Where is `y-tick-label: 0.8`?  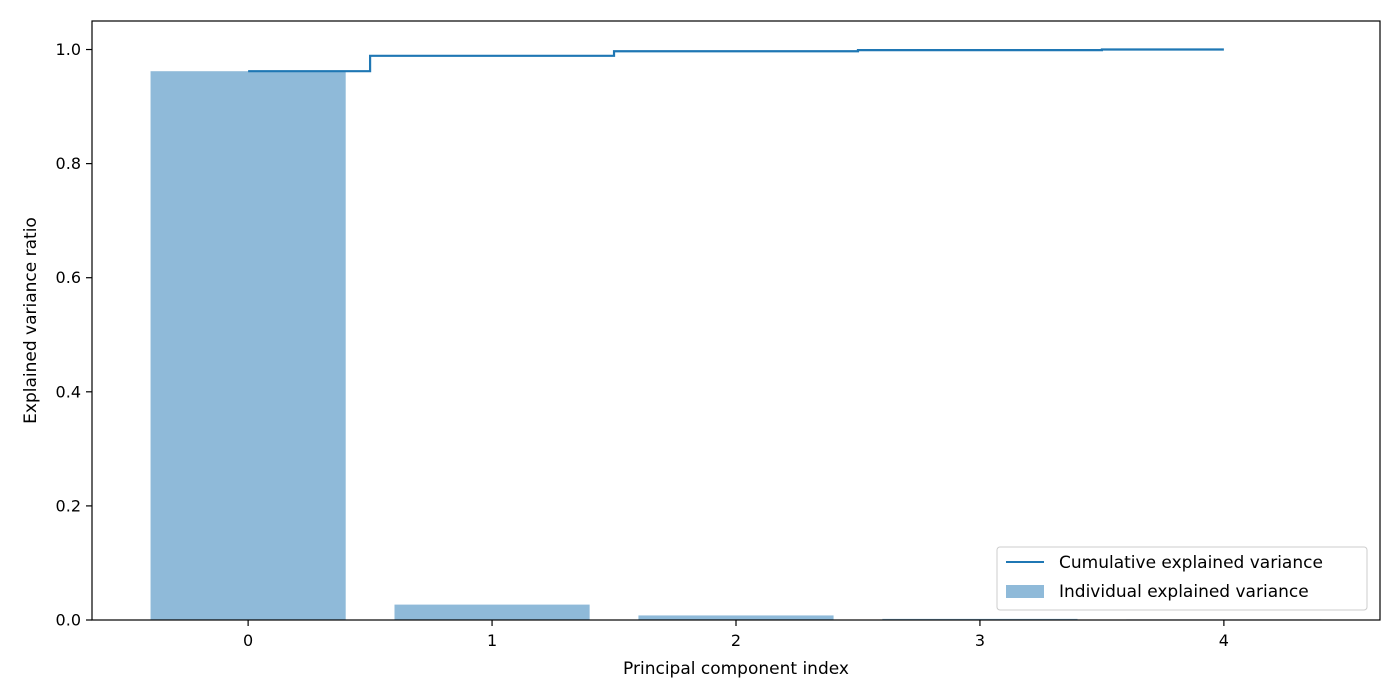
y-tick-label: 0.8 is located at coordinates (68, 163).